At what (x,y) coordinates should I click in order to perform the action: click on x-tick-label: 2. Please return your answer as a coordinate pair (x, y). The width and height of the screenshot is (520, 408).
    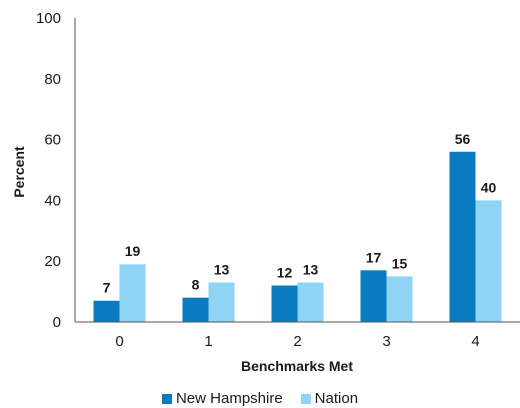
    Looking at the image, I should click on (297, 341).